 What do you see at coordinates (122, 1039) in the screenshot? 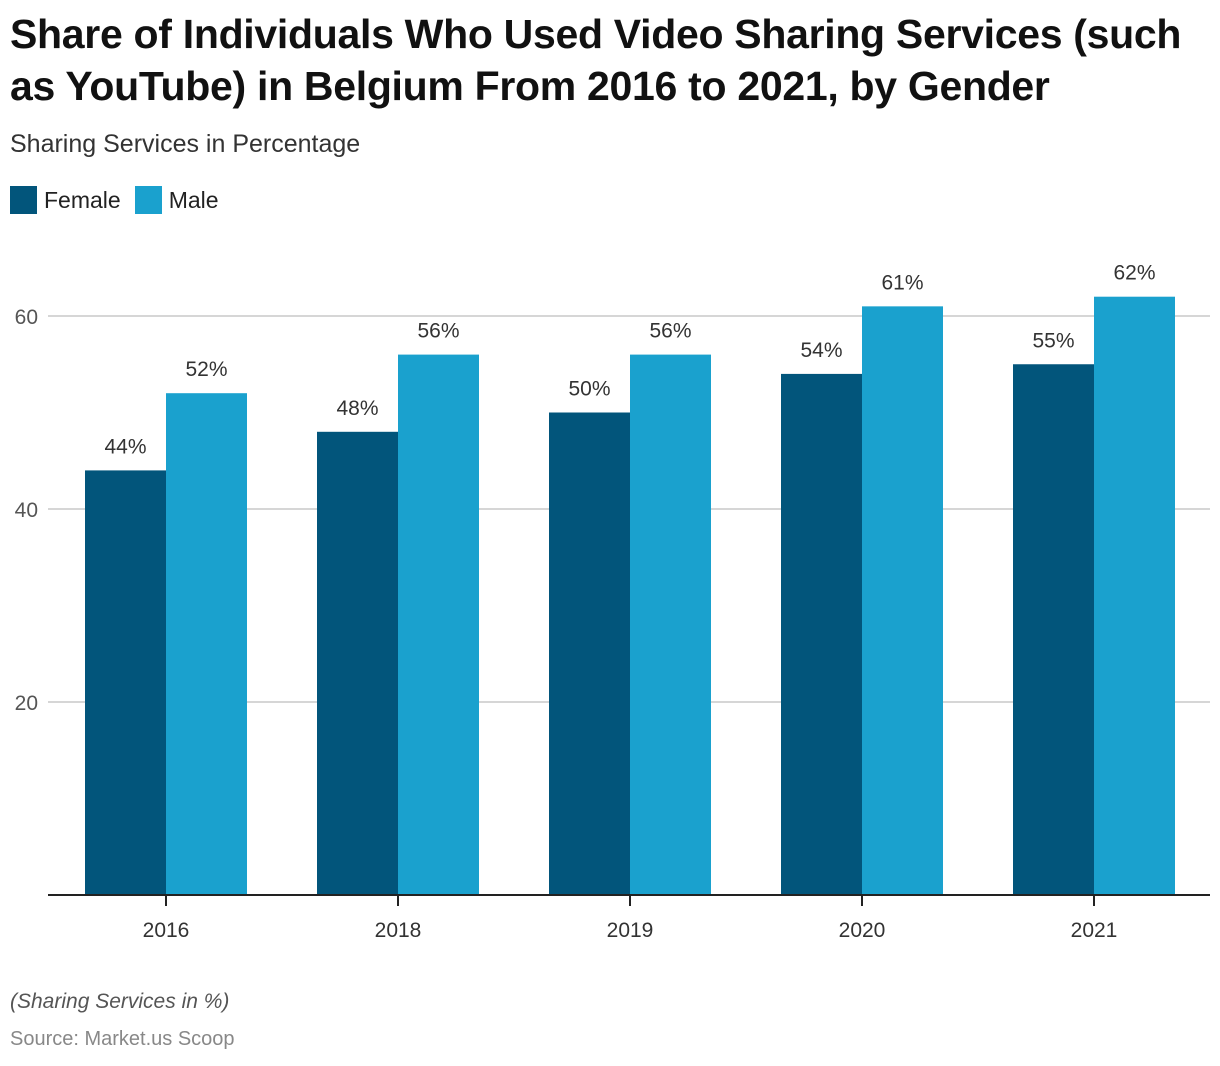
I see `chart-source: Source: Market.us Scoop` at bounding box center [122, 1039].